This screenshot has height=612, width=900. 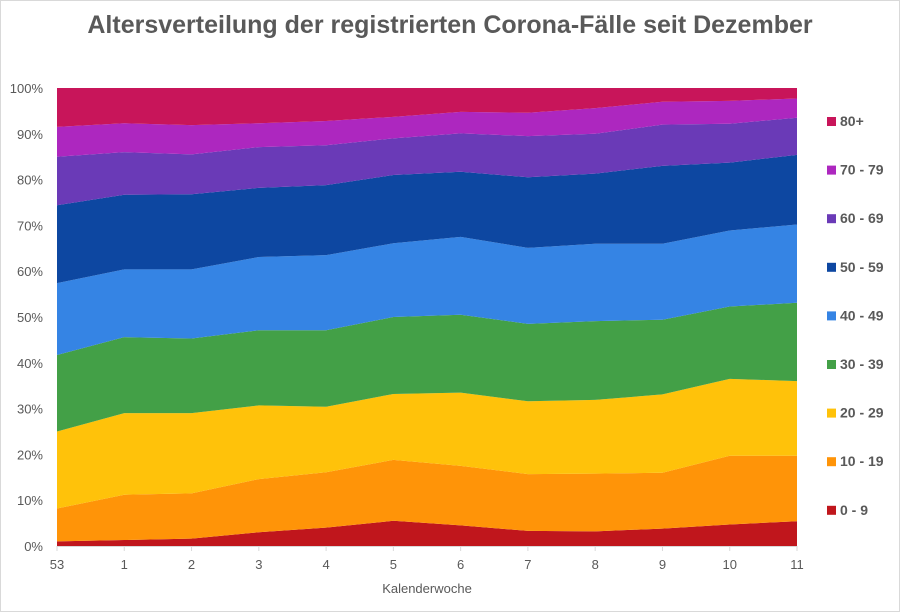 What do you see at coordinates (30, 180) in the screenshot?
I see `y-tick-label: 80%` at bounding box center [30, 180].